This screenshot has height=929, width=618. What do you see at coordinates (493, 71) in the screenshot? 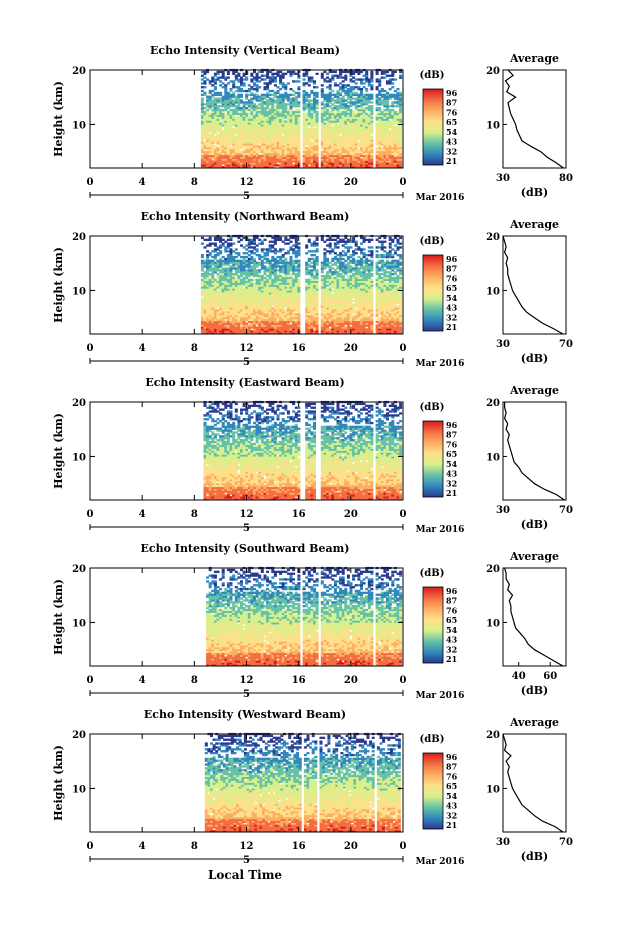
I see `profile-y-tick-label: 20` at bounding box center [493, 71].